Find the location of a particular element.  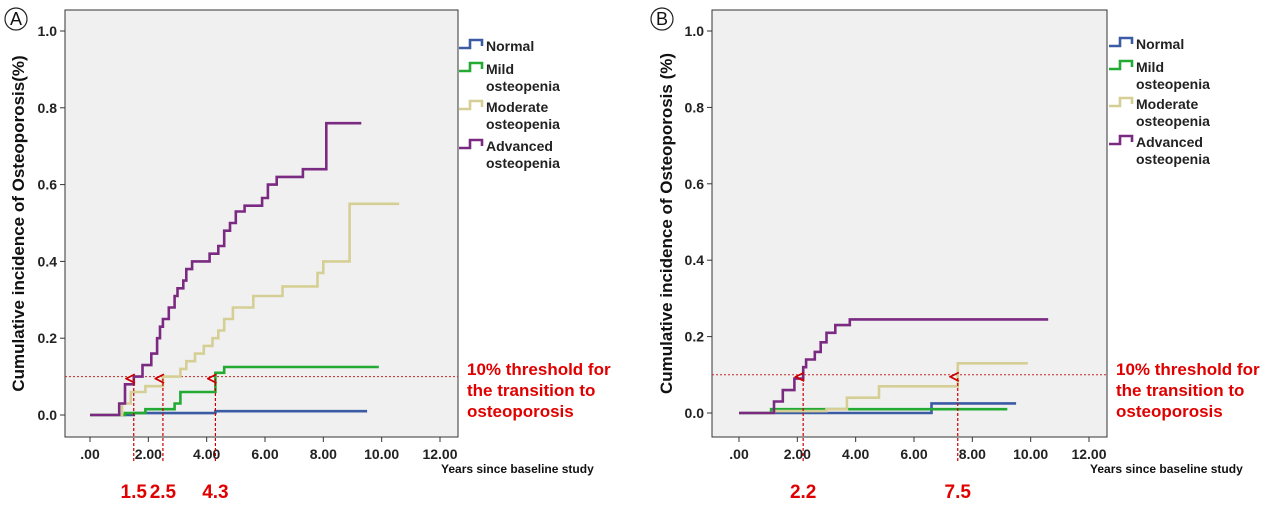

y-axis-title: Cumulative incidence of Osteoporosis (%) is located at coordinates (666, 223).